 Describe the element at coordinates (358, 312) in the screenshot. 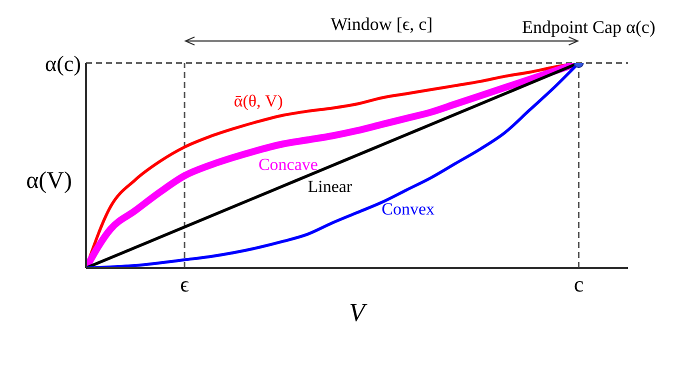

I see `x-axis-title: V` at that location.